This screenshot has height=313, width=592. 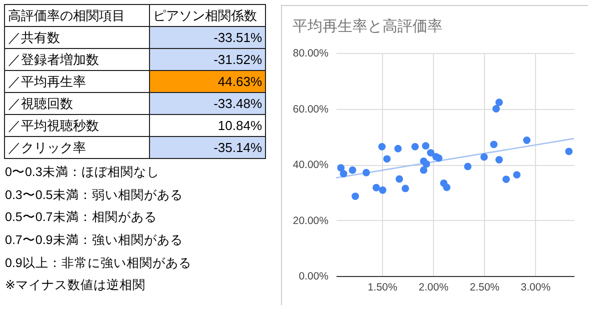 I want to click on y-tick-label: 40.00%, so click(x=310, y=165).